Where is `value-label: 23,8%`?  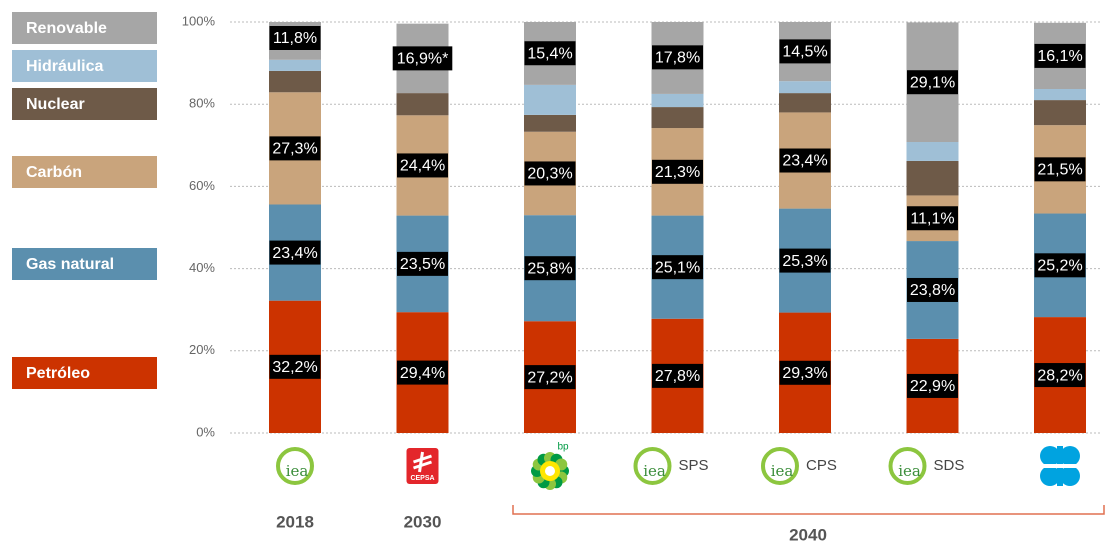
value-label: 23,8% is located at coordinates (932, 290).